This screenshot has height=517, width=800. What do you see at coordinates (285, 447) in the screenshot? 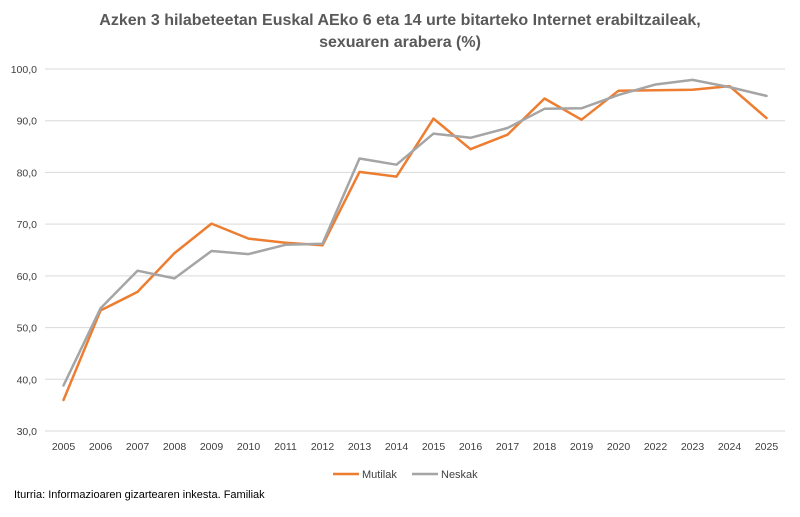
I see `x-tick-label: 2011` at bounding box center [285, 447].